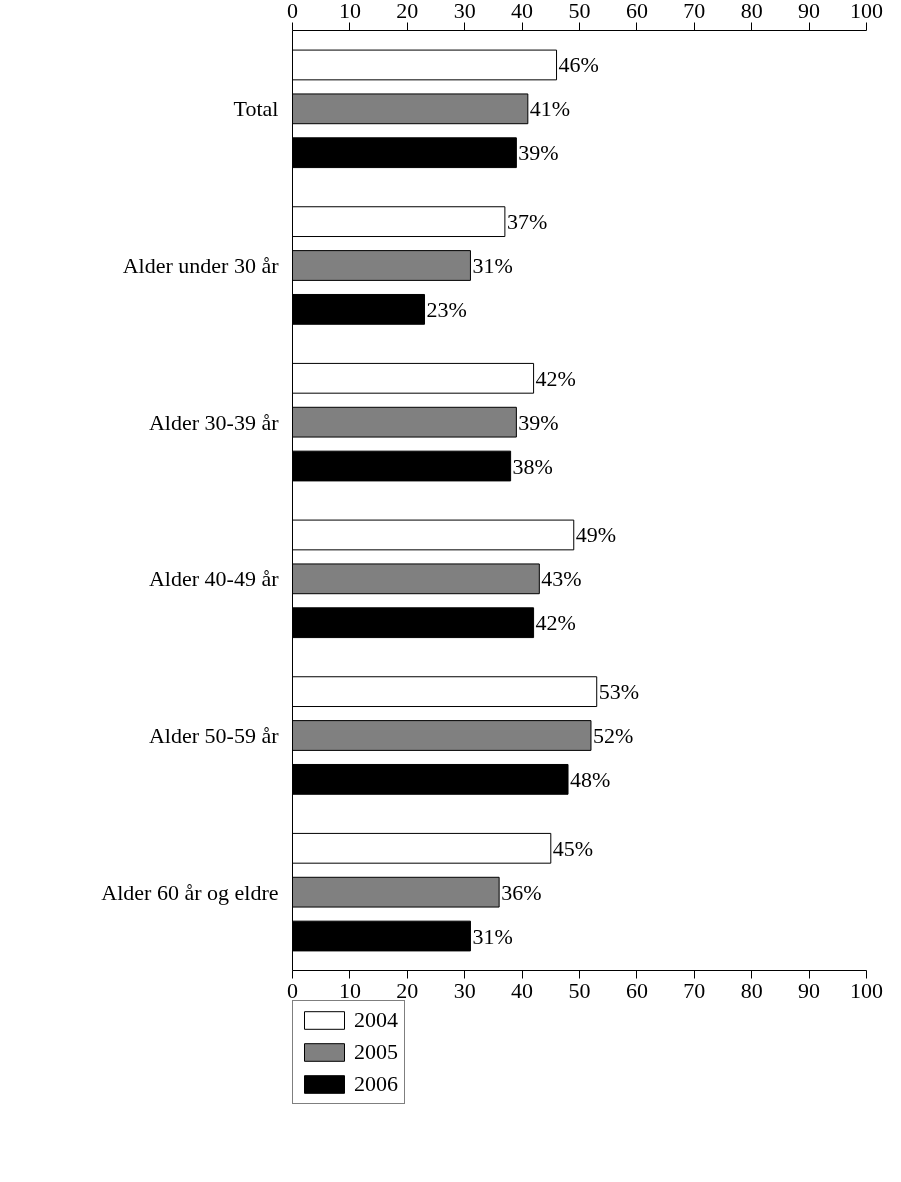 Image resolution: width=901 pixels, height=1182 pixels. I want to click on data-label: 49%, so click(596, 535).